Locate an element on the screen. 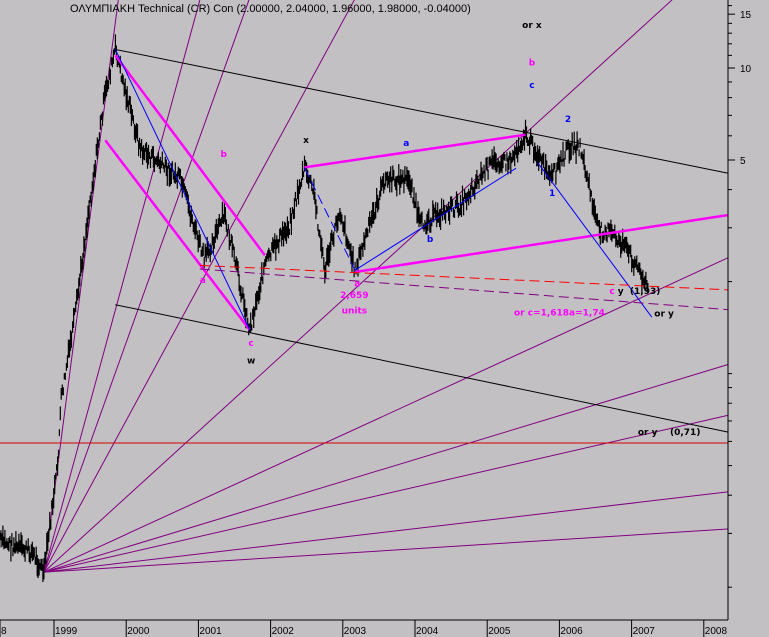 The height and width of the screenshot is (637, 769). x-tick-label: 2004 is located at coordinates (427, 631).